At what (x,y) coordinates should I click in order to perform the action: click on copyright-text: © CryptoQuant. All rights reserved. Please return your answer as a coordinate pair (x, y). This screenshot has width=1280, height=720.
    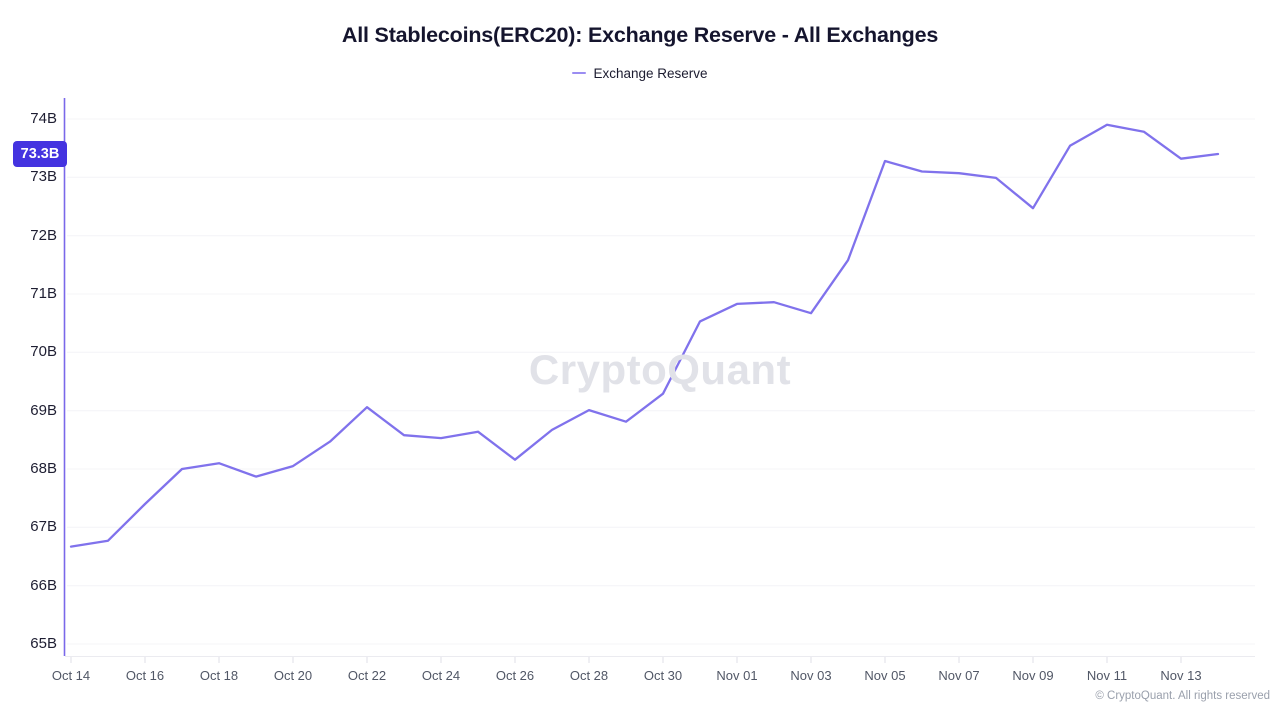
    Looking at the image, I should click on (1182, 696).